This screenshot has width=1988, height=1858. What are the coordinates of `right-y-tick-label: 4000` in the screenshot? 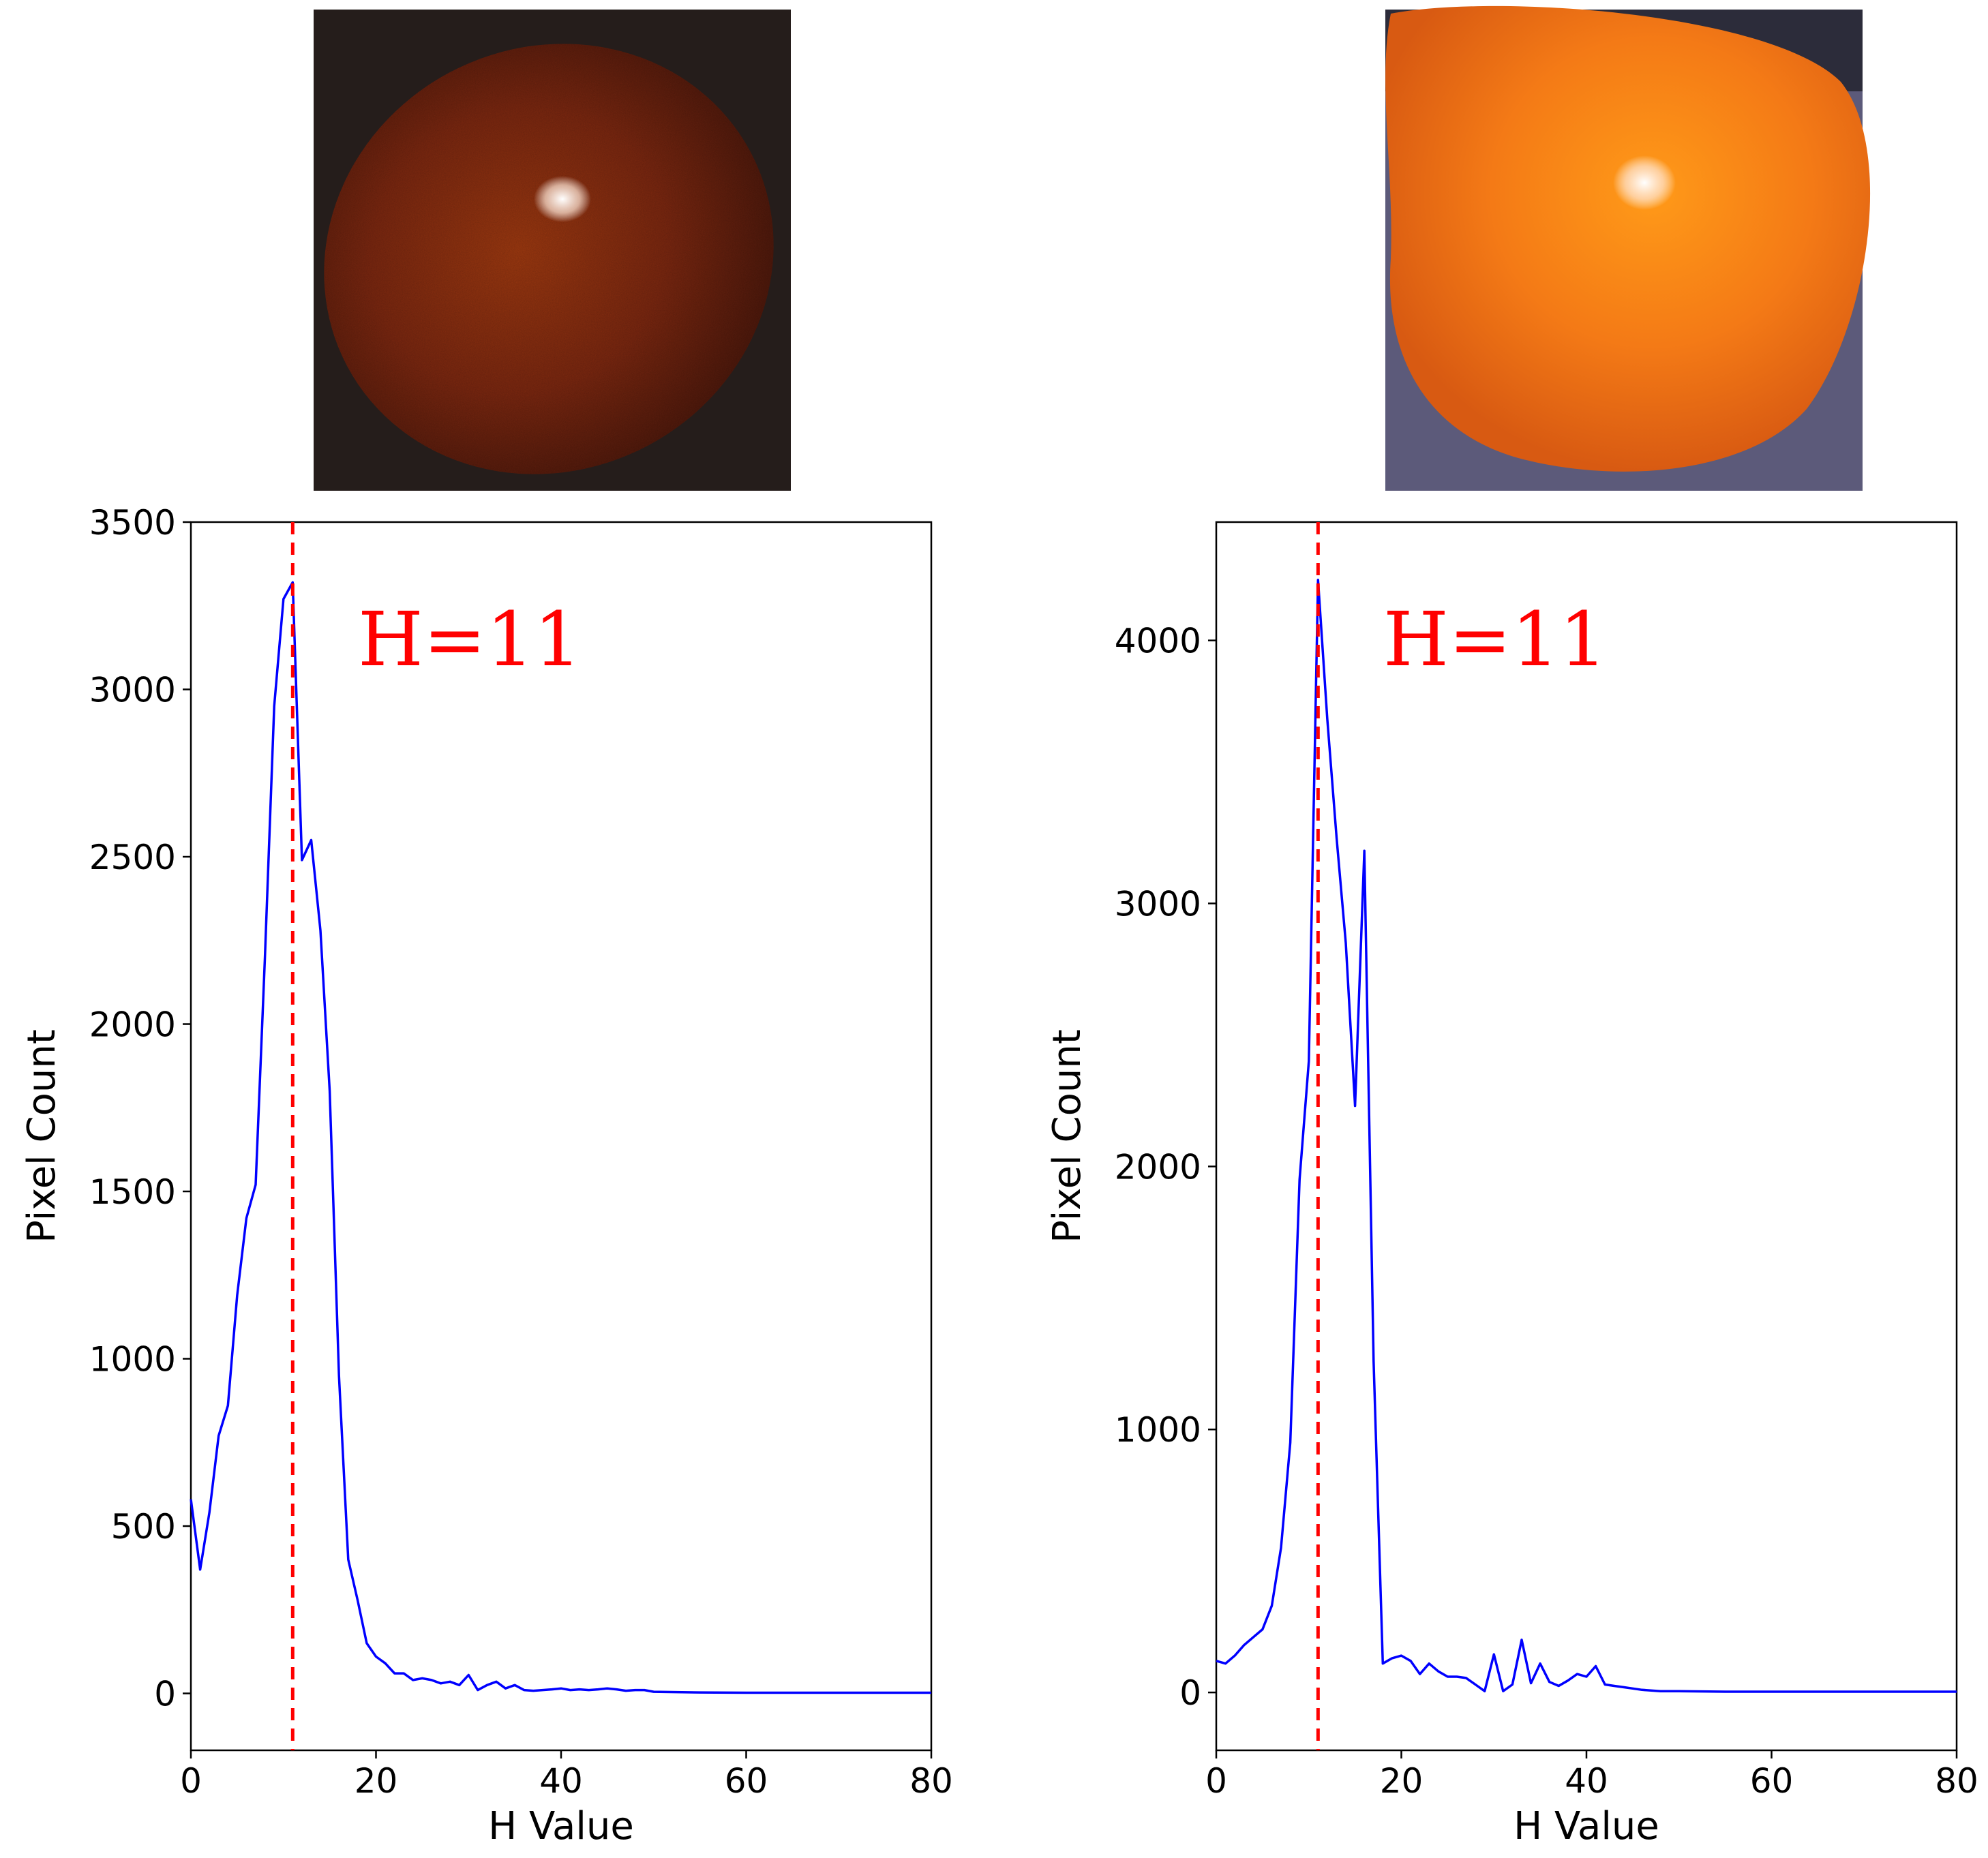 It's located at (1158, 641).